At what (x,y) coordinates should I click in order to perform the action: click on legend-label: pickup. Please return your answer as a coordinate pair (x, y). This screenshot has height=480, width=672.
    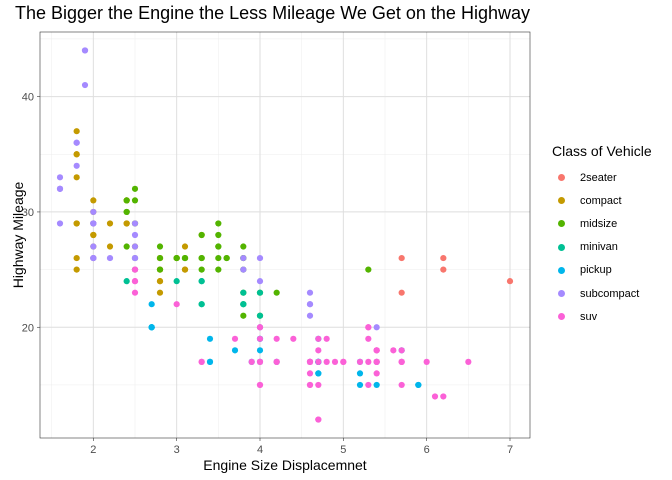
    Looking at the image, I should click on (596, 270).